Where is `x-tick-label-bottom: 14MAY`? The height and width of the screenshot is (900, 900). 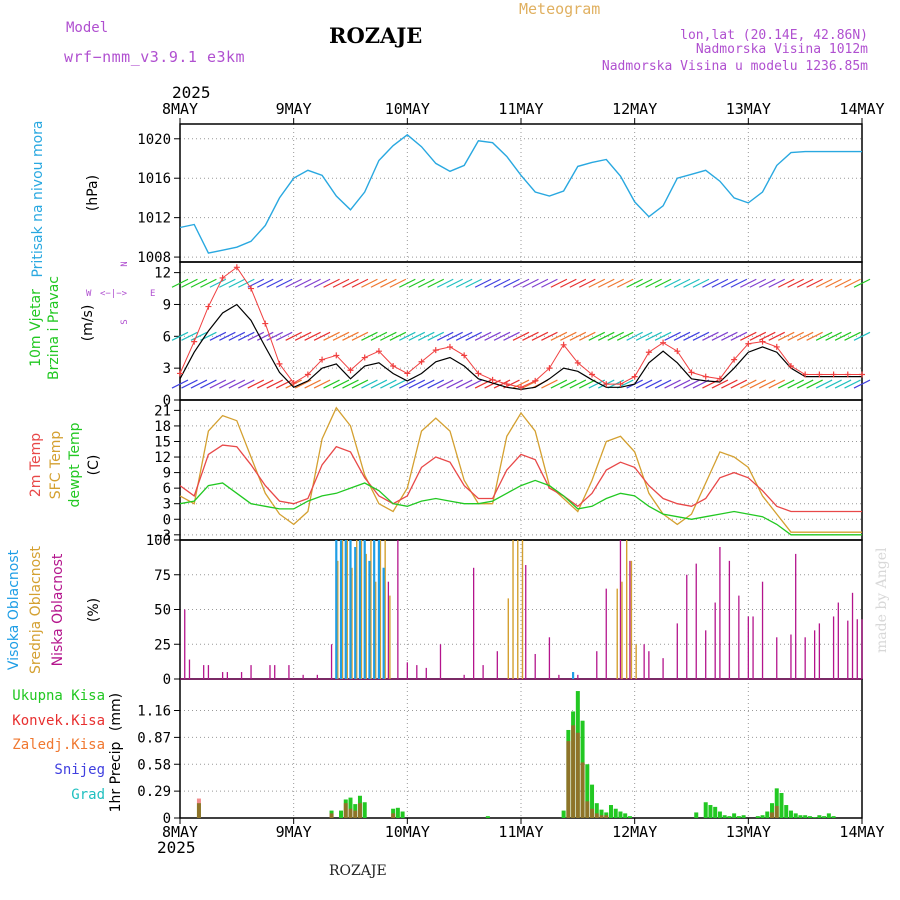 x-tick-label-bottom: 14MAY is located at coordinates (861, 832).